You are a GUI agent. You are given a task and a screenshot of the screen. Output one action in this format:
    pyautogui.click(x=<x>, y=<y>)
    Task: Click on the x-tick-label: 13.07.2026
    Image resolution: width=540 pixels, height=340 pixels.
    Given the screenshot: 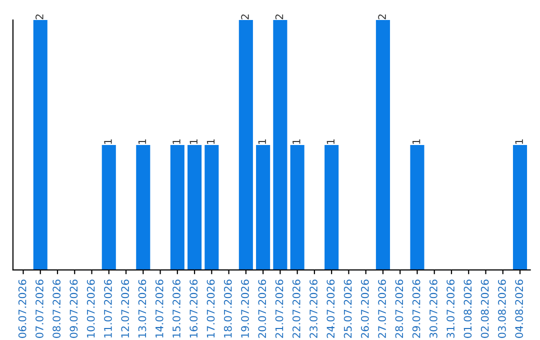 What is the action you would take?
    pyautogui.click(x=142, y=309)
    